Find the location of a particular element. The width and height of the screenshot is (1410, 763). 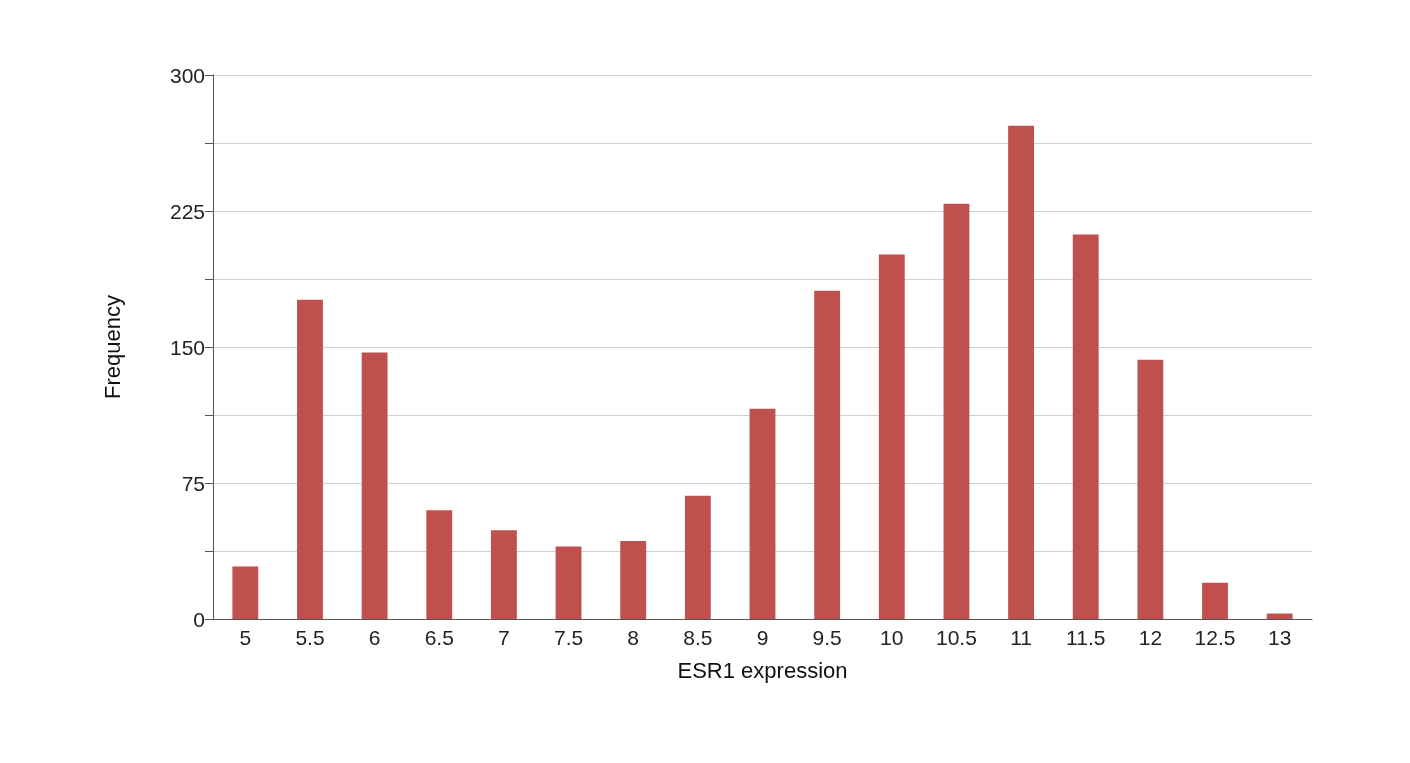

y-tick-label: 75 is located at coordinates (193, 483).